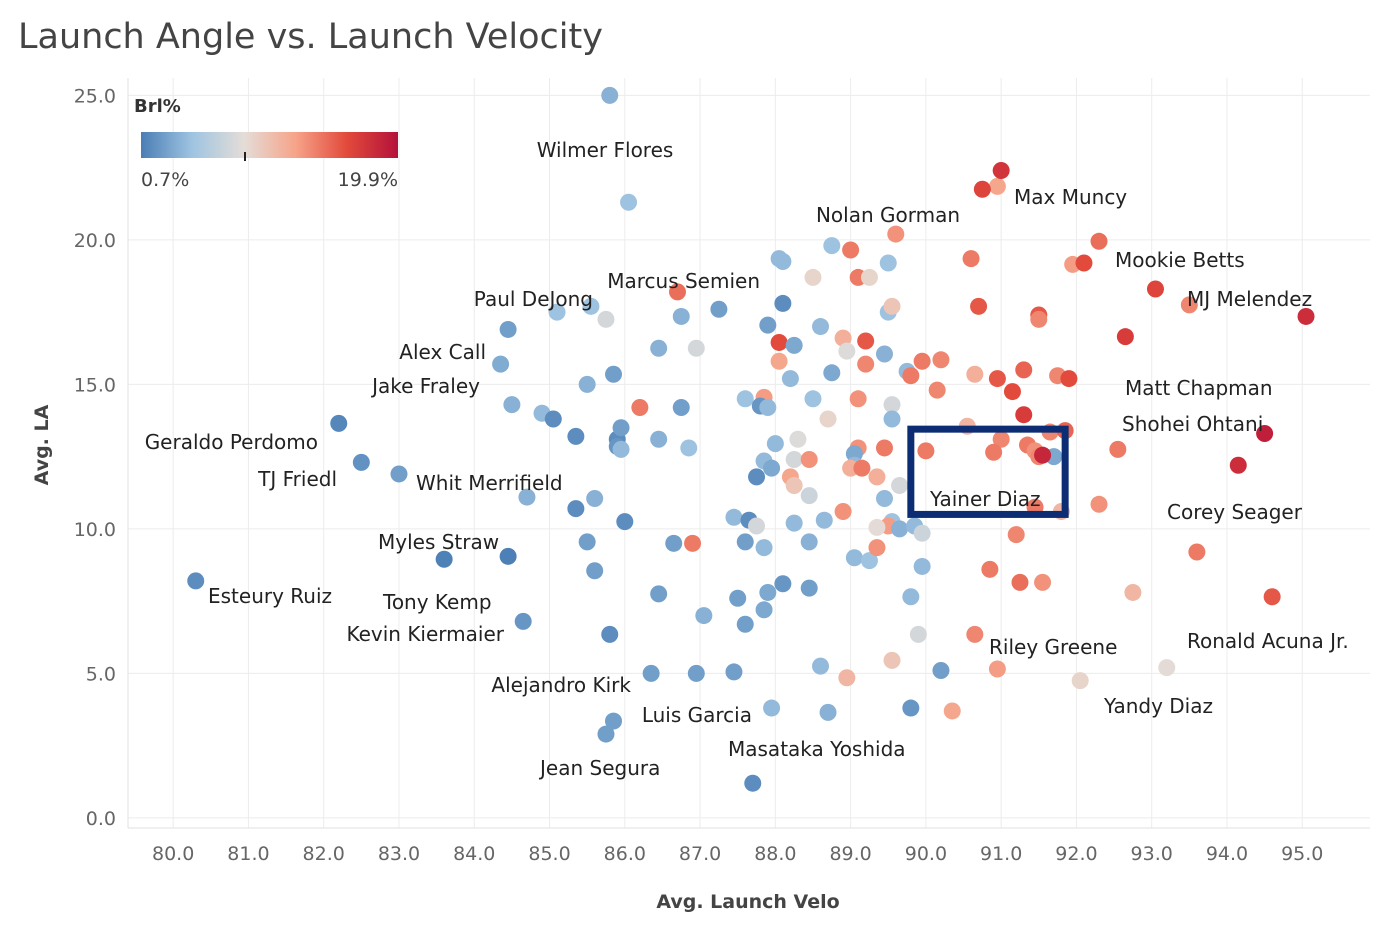 Image resolution: width=1380 pixels, height=930 pixels. I want to click on player-label: Geraldo Perdomo, so click(231, 442).